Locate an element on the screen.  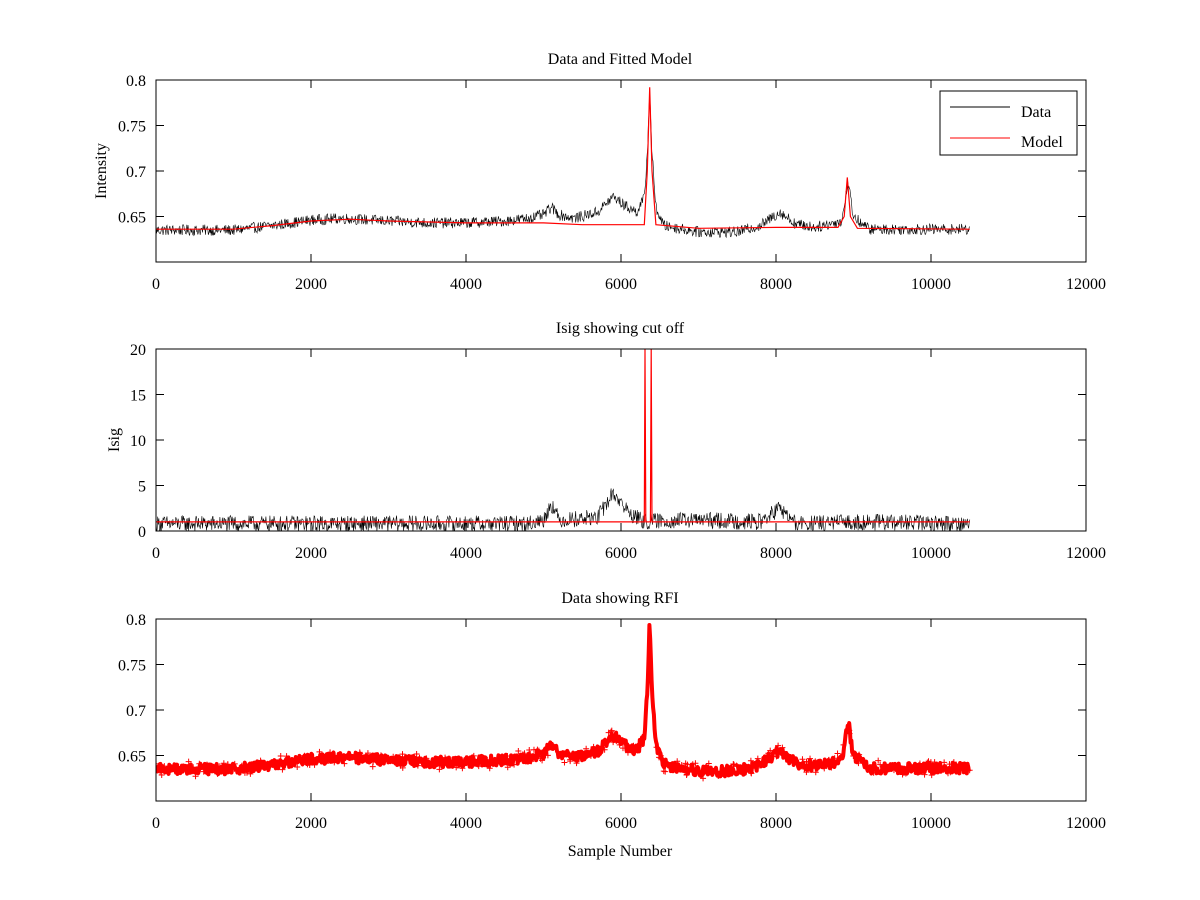
panel-1-series-model-line is located at coordinates (563, 158).